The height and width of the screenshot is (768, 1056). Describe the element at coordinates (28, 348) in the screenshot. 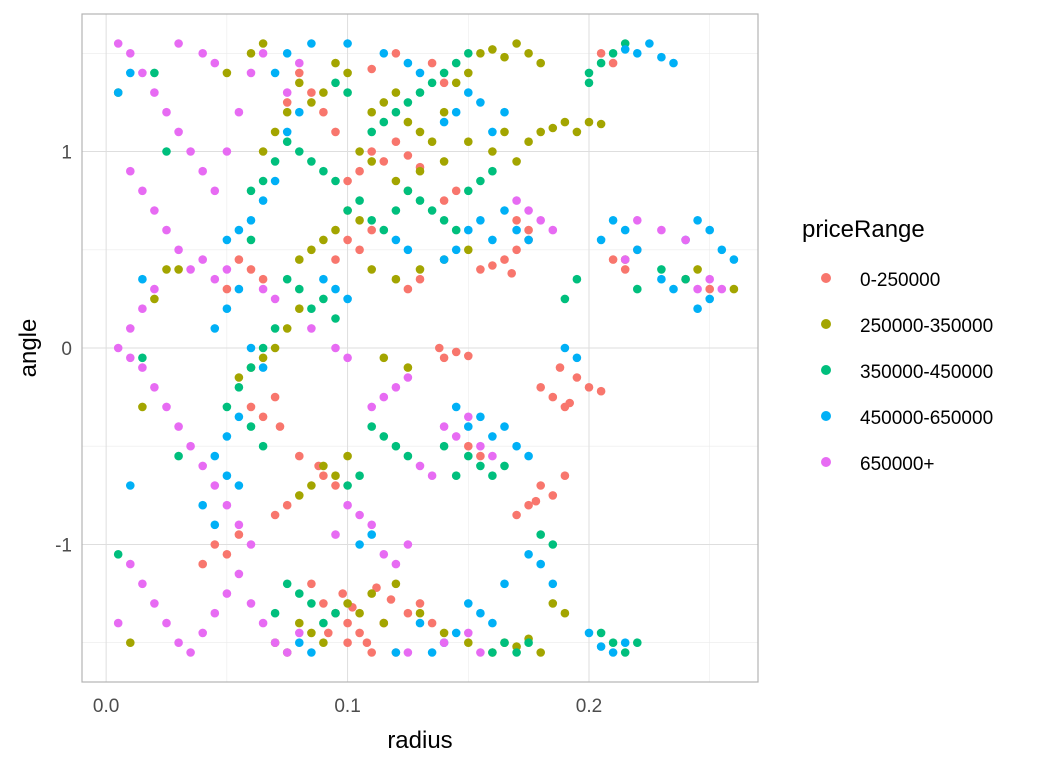

I see `y-axis-title: angle` at that location.